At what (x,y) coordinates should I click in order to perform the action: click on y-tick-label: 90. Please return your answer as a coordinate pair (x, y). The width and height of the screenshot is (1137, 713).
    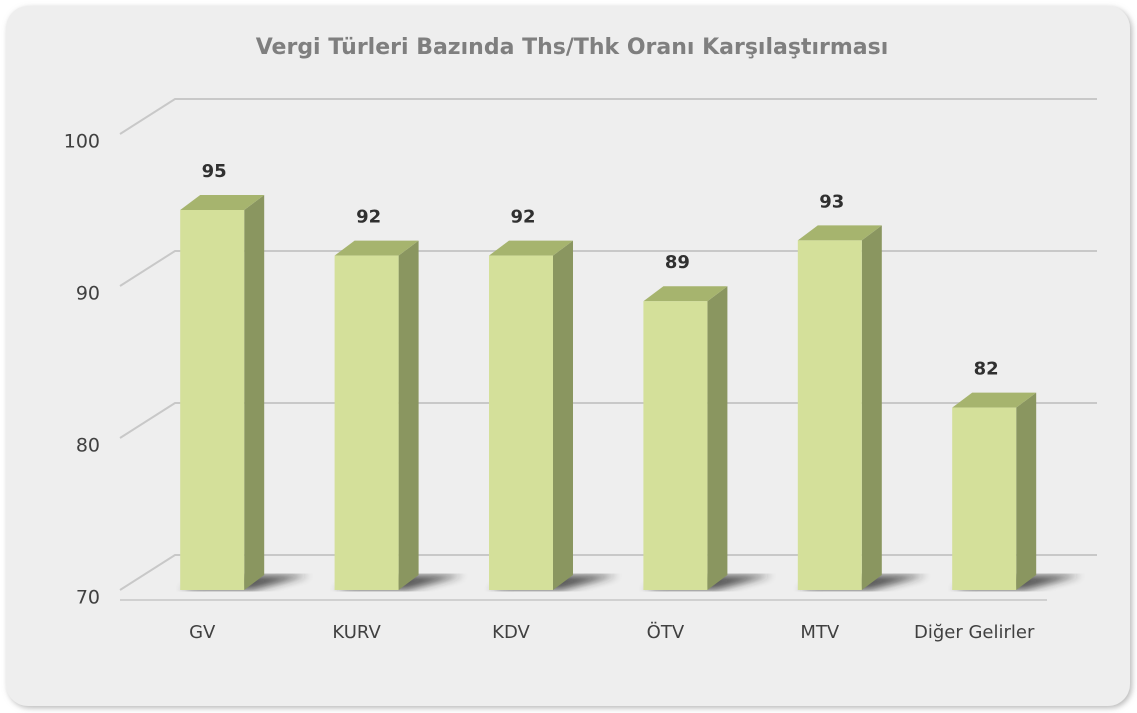
    Looking at the image, I should click on (88, 294).